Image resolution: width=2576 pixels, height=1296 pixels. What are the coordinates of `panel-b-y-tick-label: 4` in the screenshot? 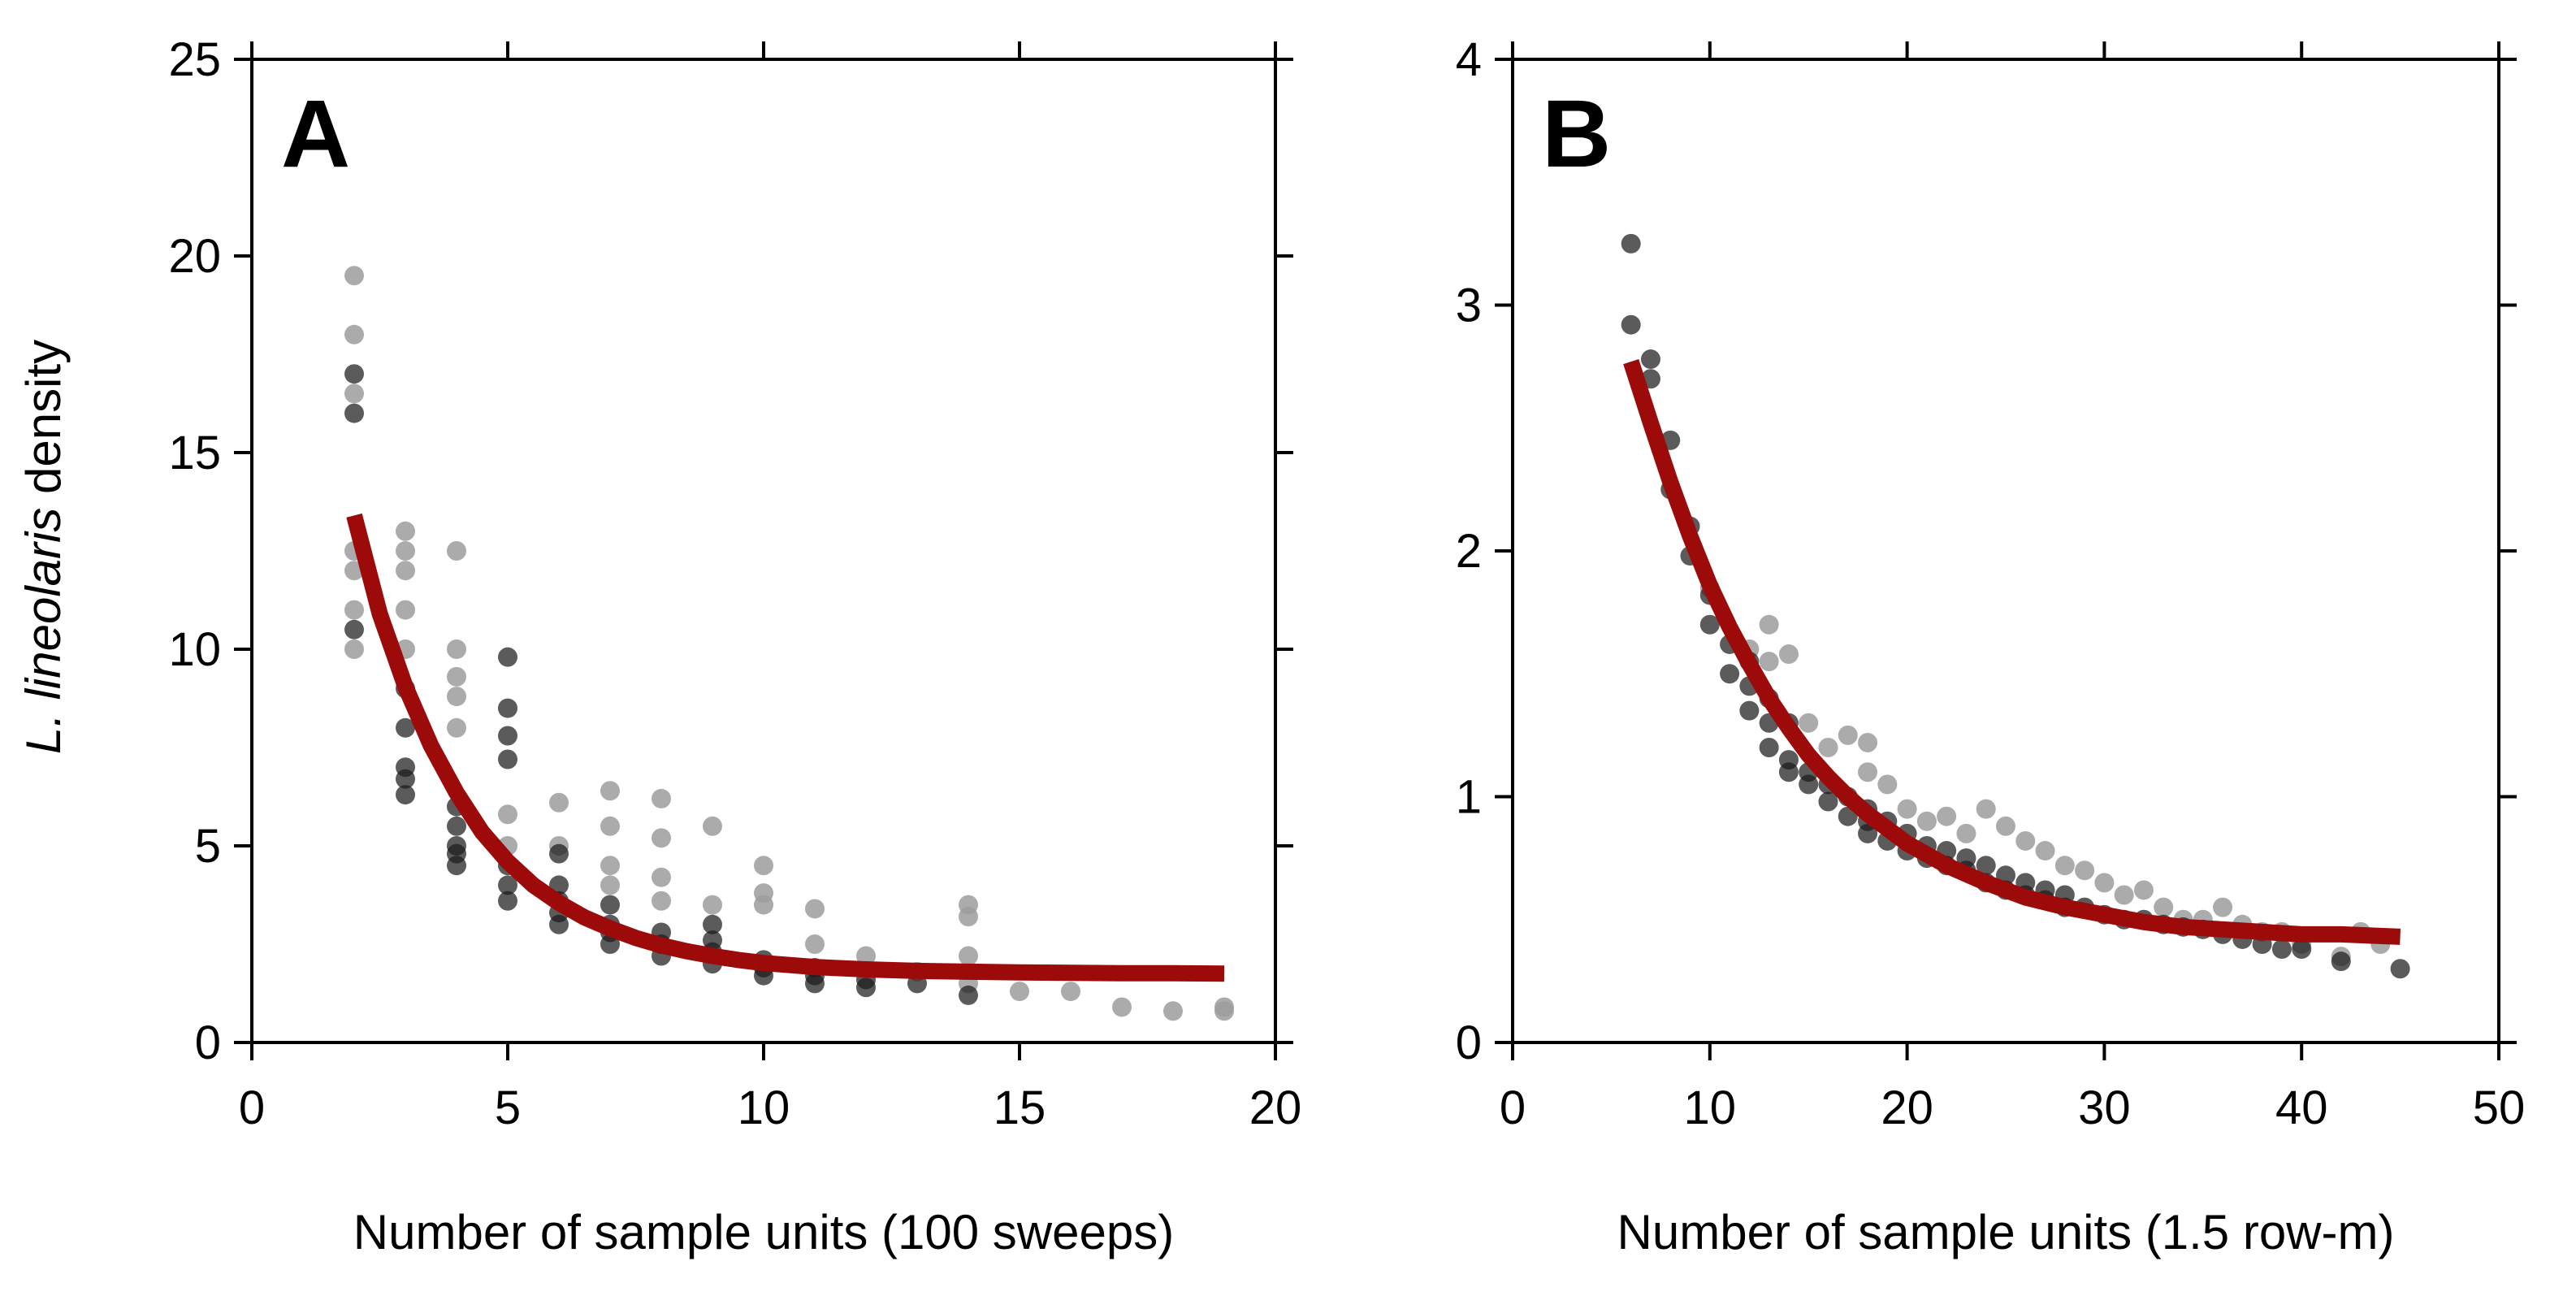 It's located at (1469, 59).